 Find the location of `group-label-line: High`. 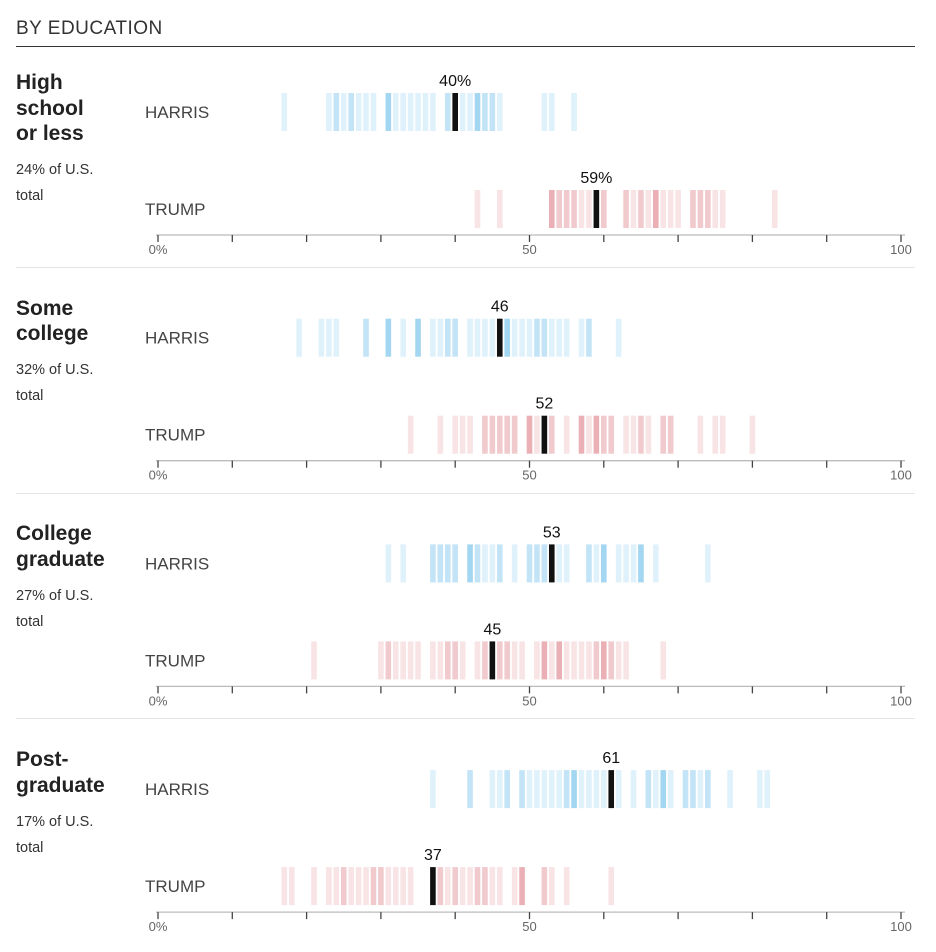

group-label-line: High is located at coordinates (39, 82).